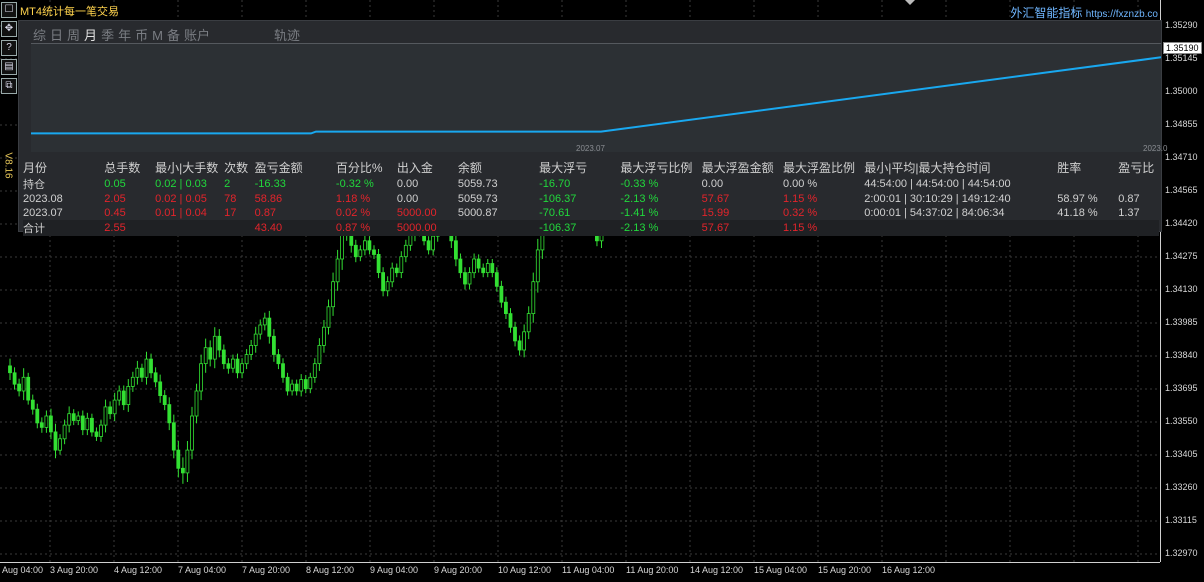 The height and width of the screenshot is (582, 1204). What do you see at coordinates (1181, 487) in the screenshot?
I see `price-tick-label: 1.33260` at bounding box center [1181, 487].